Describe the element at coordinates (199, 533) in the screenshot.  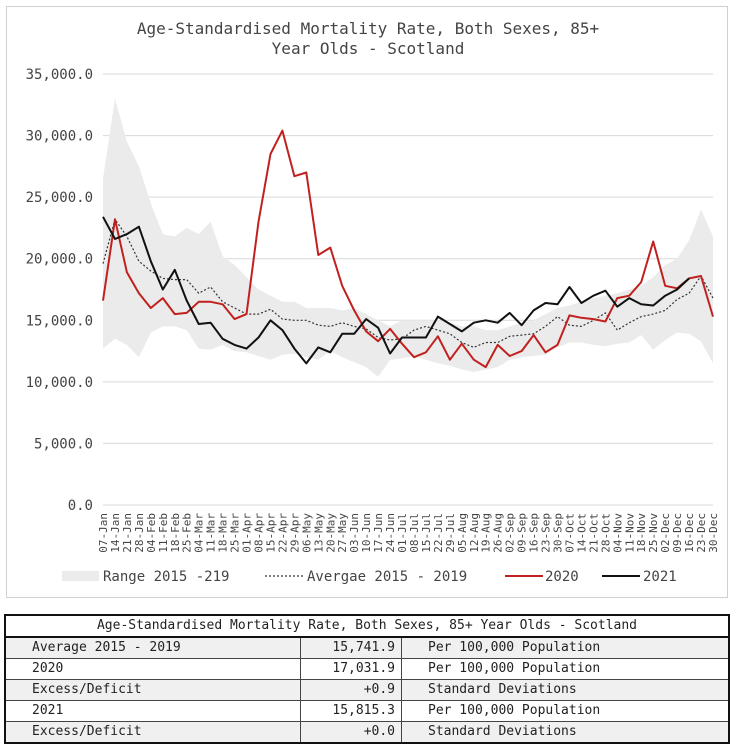
I see `x-tick-label: 04-Mar` at that location.